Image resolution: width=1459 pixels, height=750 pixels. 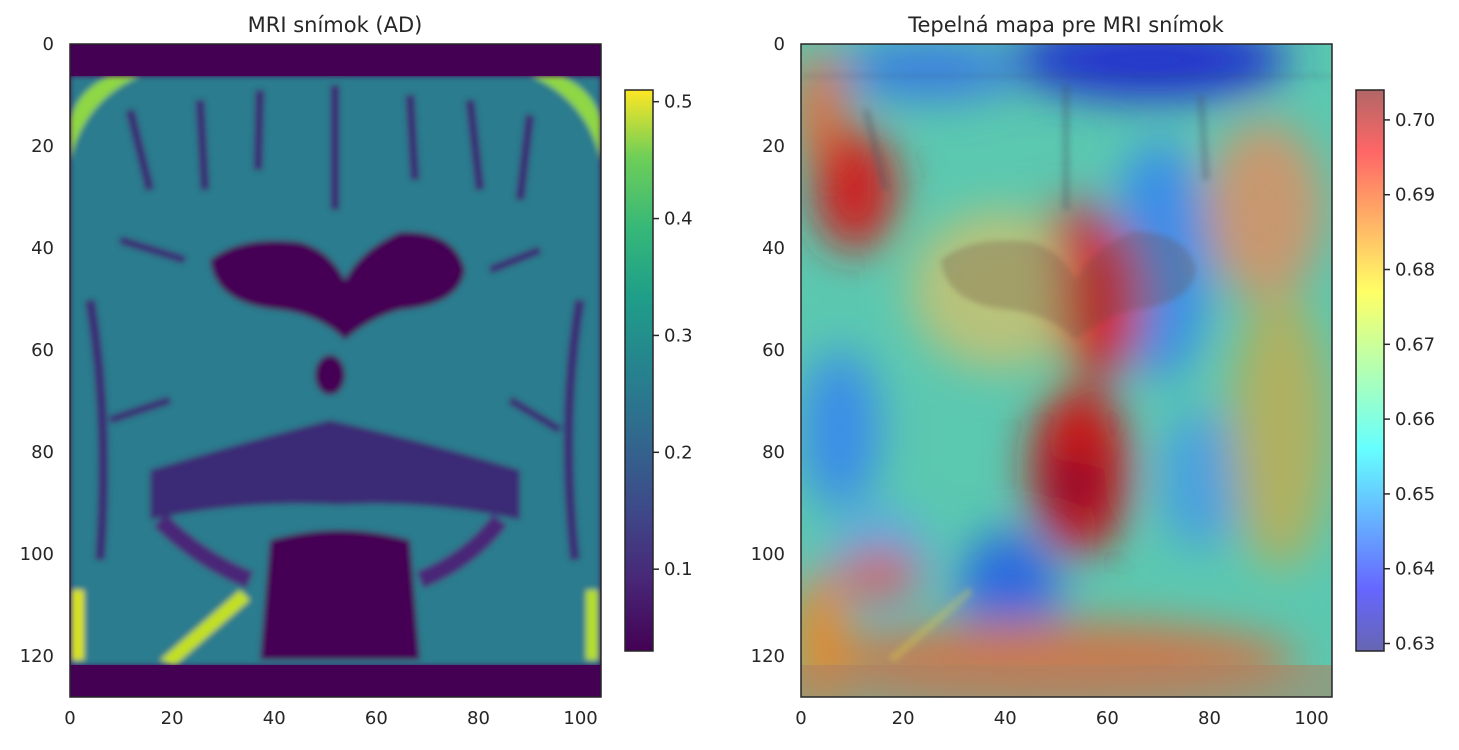 I want to click on heatmap-colorbar-gradient, so click(x=1370, y=370).